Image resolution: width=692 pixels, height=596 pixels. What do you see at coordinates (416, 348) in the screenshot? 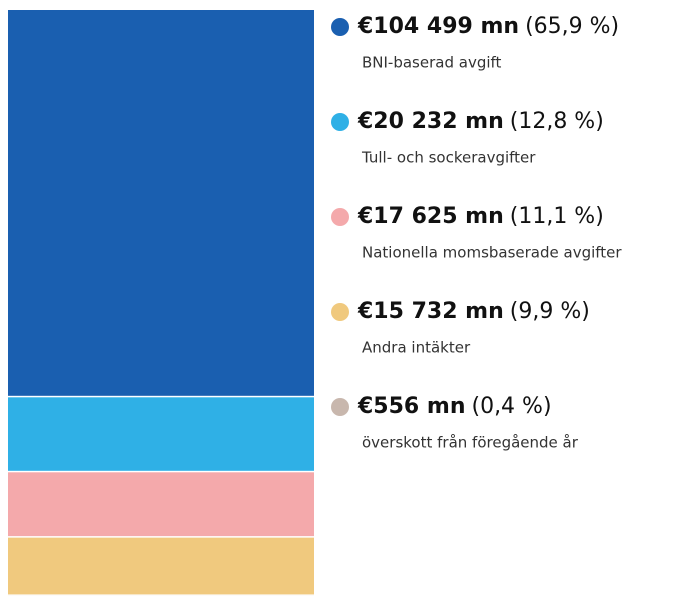
I see `legend-name: Andra intäkter` at bounding box center [416, 348].